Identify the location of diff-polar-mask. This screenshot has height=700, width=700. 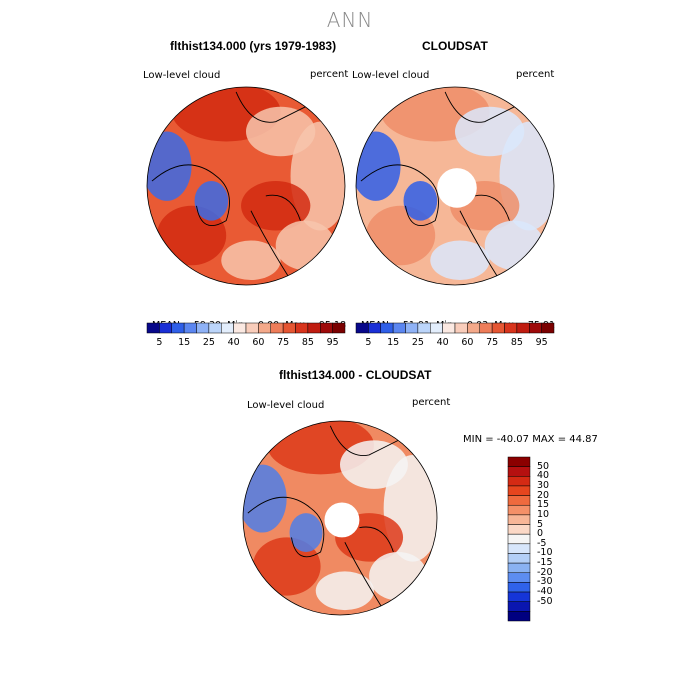
(342, 520).